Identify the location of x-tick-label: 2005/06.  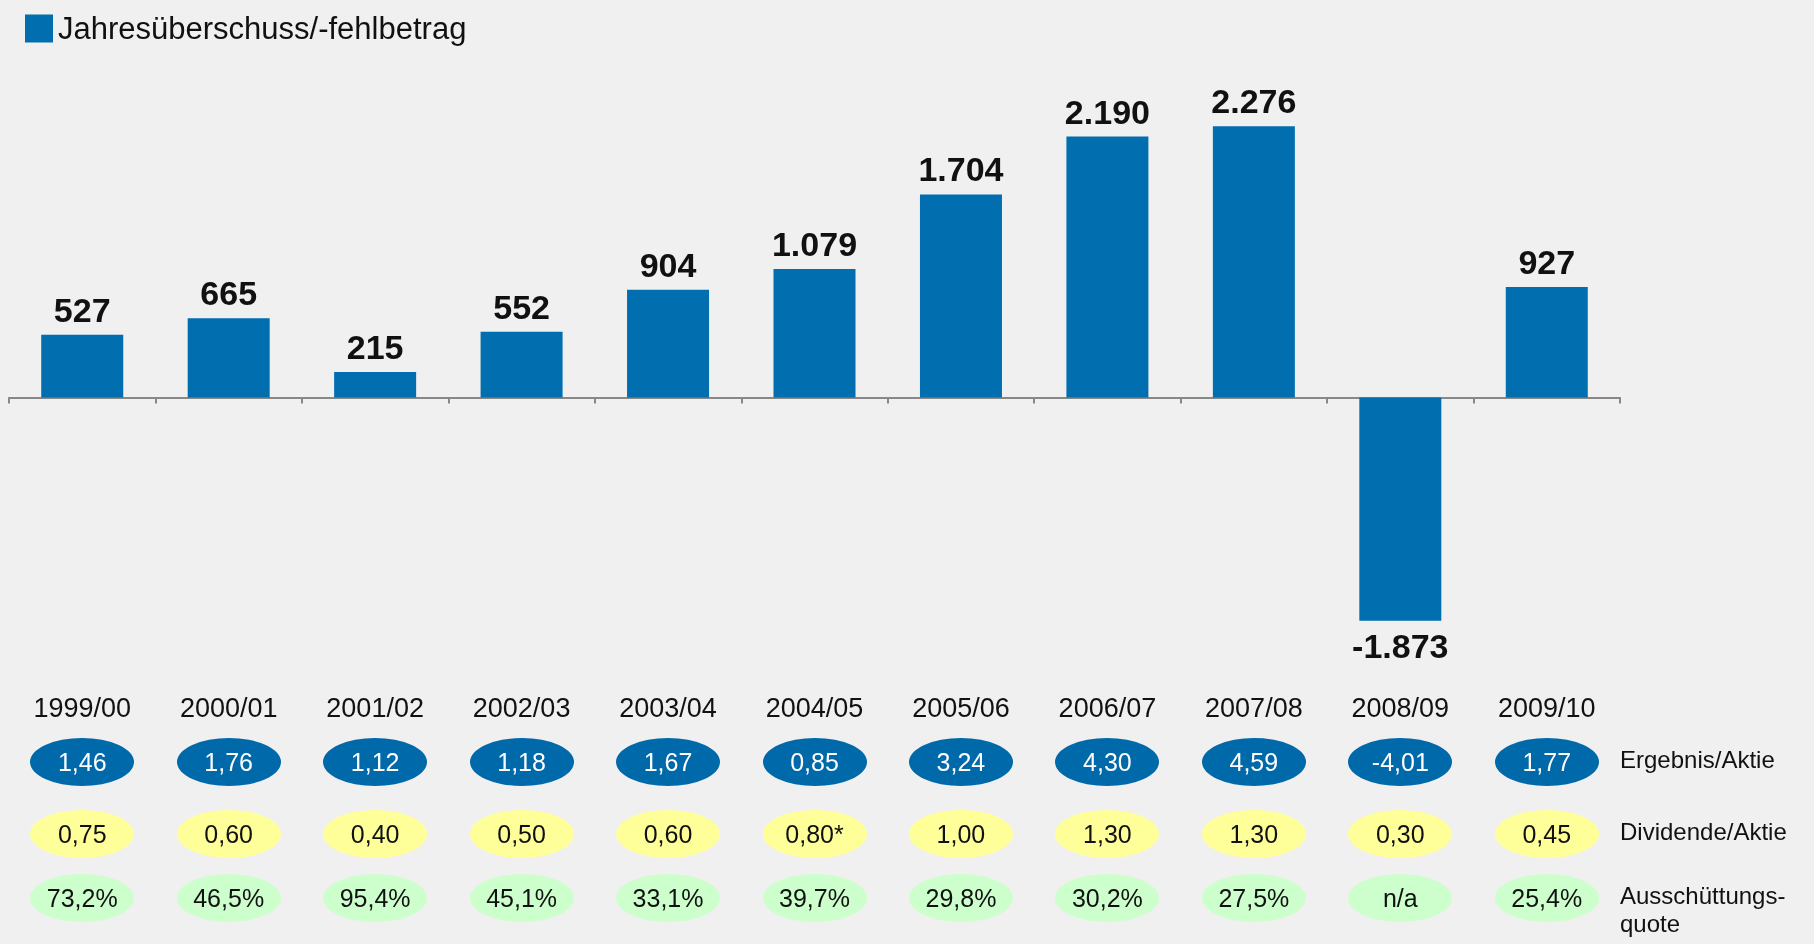
(961, 707).